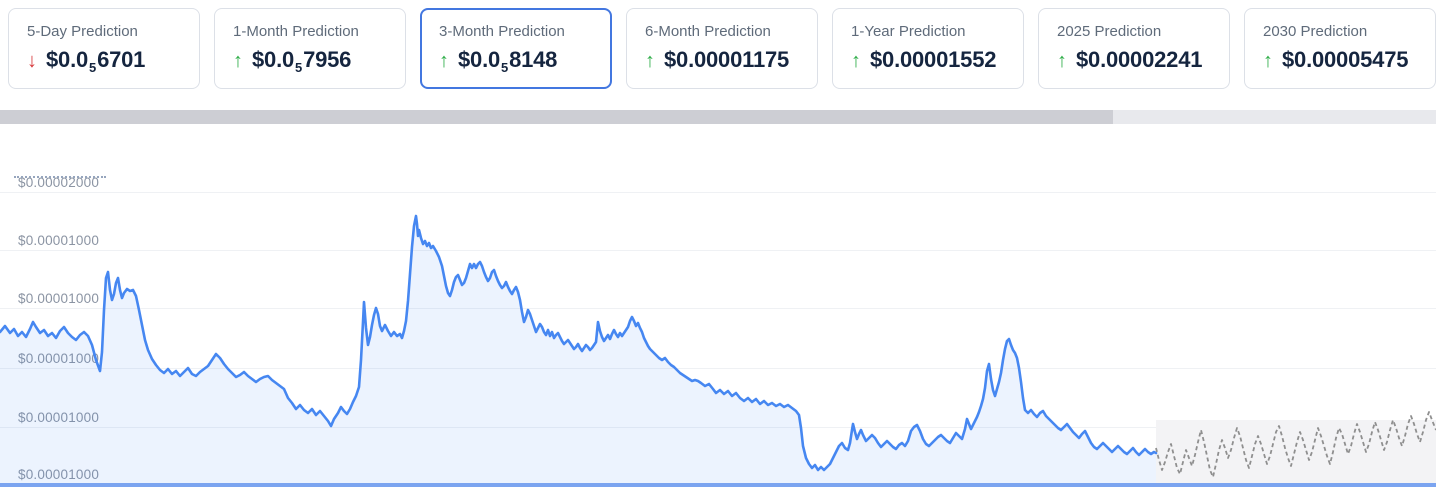  I want to click on price-value: $0.00002241, so click(1139, 59).